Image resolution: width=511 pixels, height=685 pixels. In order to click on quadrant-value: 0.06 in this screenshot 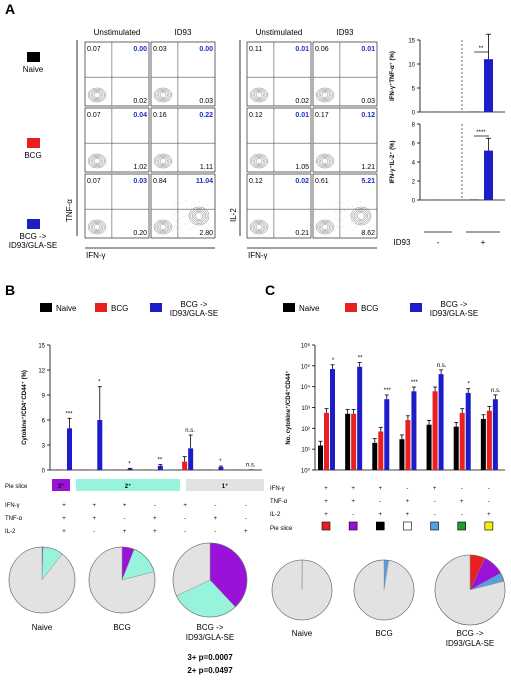, I will do `click(322, 49)`.